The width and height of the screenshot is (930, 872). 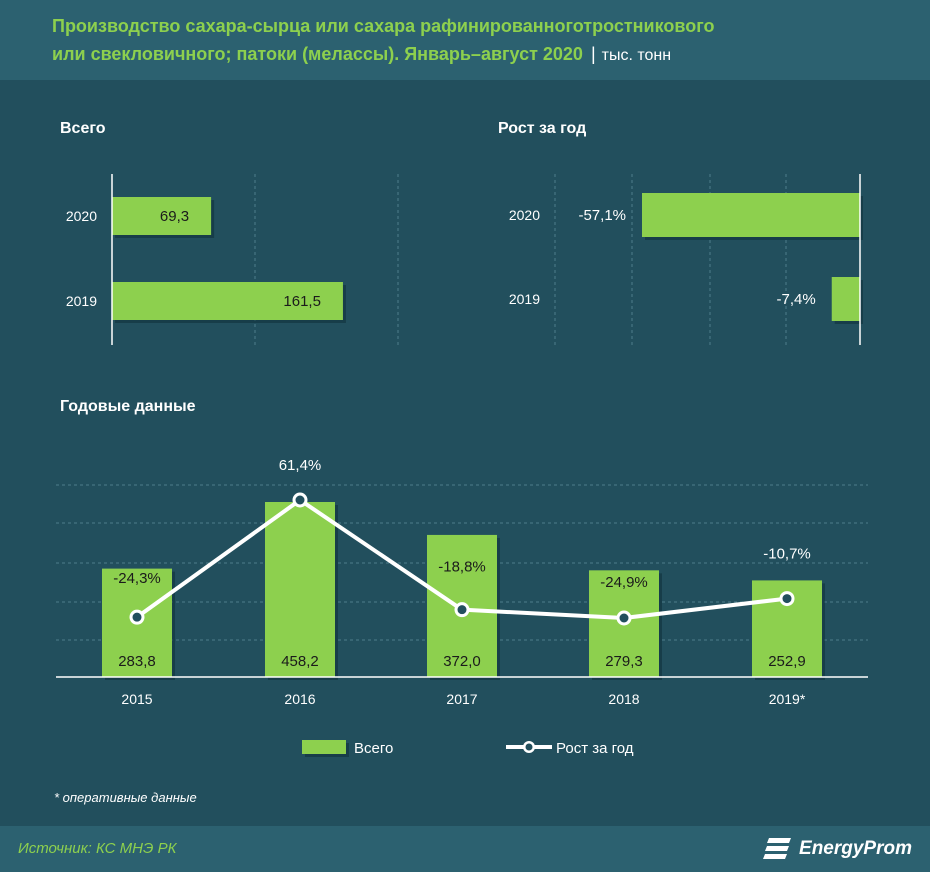 What do you see at coordinates (529, 747) in the screenshot?
I see `legend-point-growth` at bounding box center [529, 747].